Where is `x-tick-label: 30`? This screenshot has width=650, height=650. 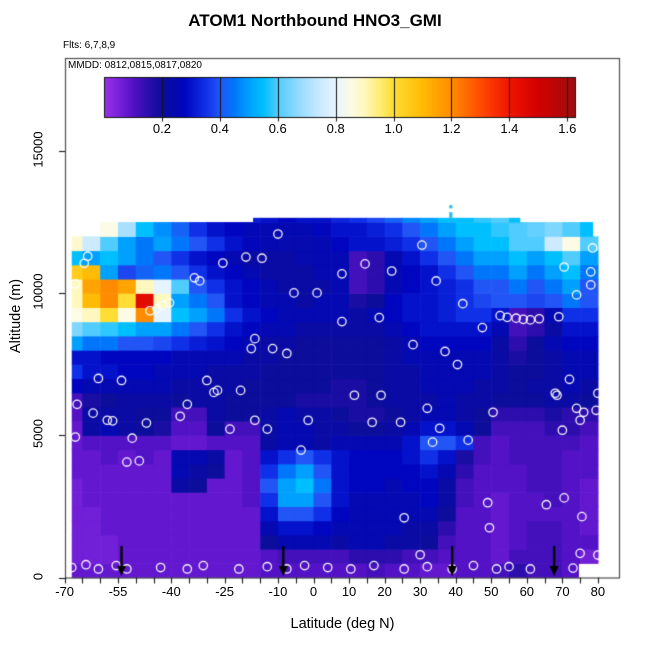
x-tick-label: 30 is located at coordinates (420, 591).